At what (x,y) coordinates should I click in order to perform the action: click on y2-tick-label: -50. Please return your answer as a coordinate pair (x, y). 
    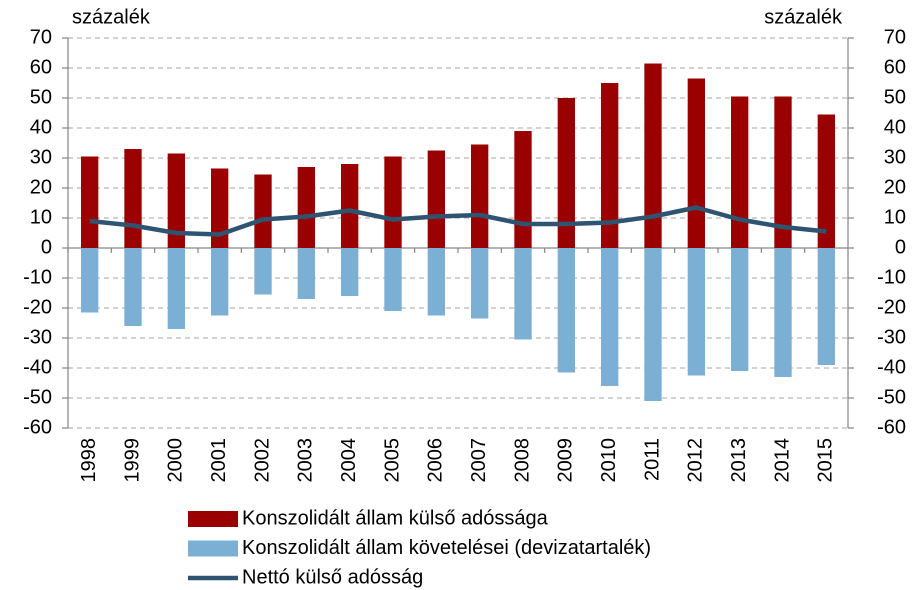
    Looking at the image, I should click on (891, 397).